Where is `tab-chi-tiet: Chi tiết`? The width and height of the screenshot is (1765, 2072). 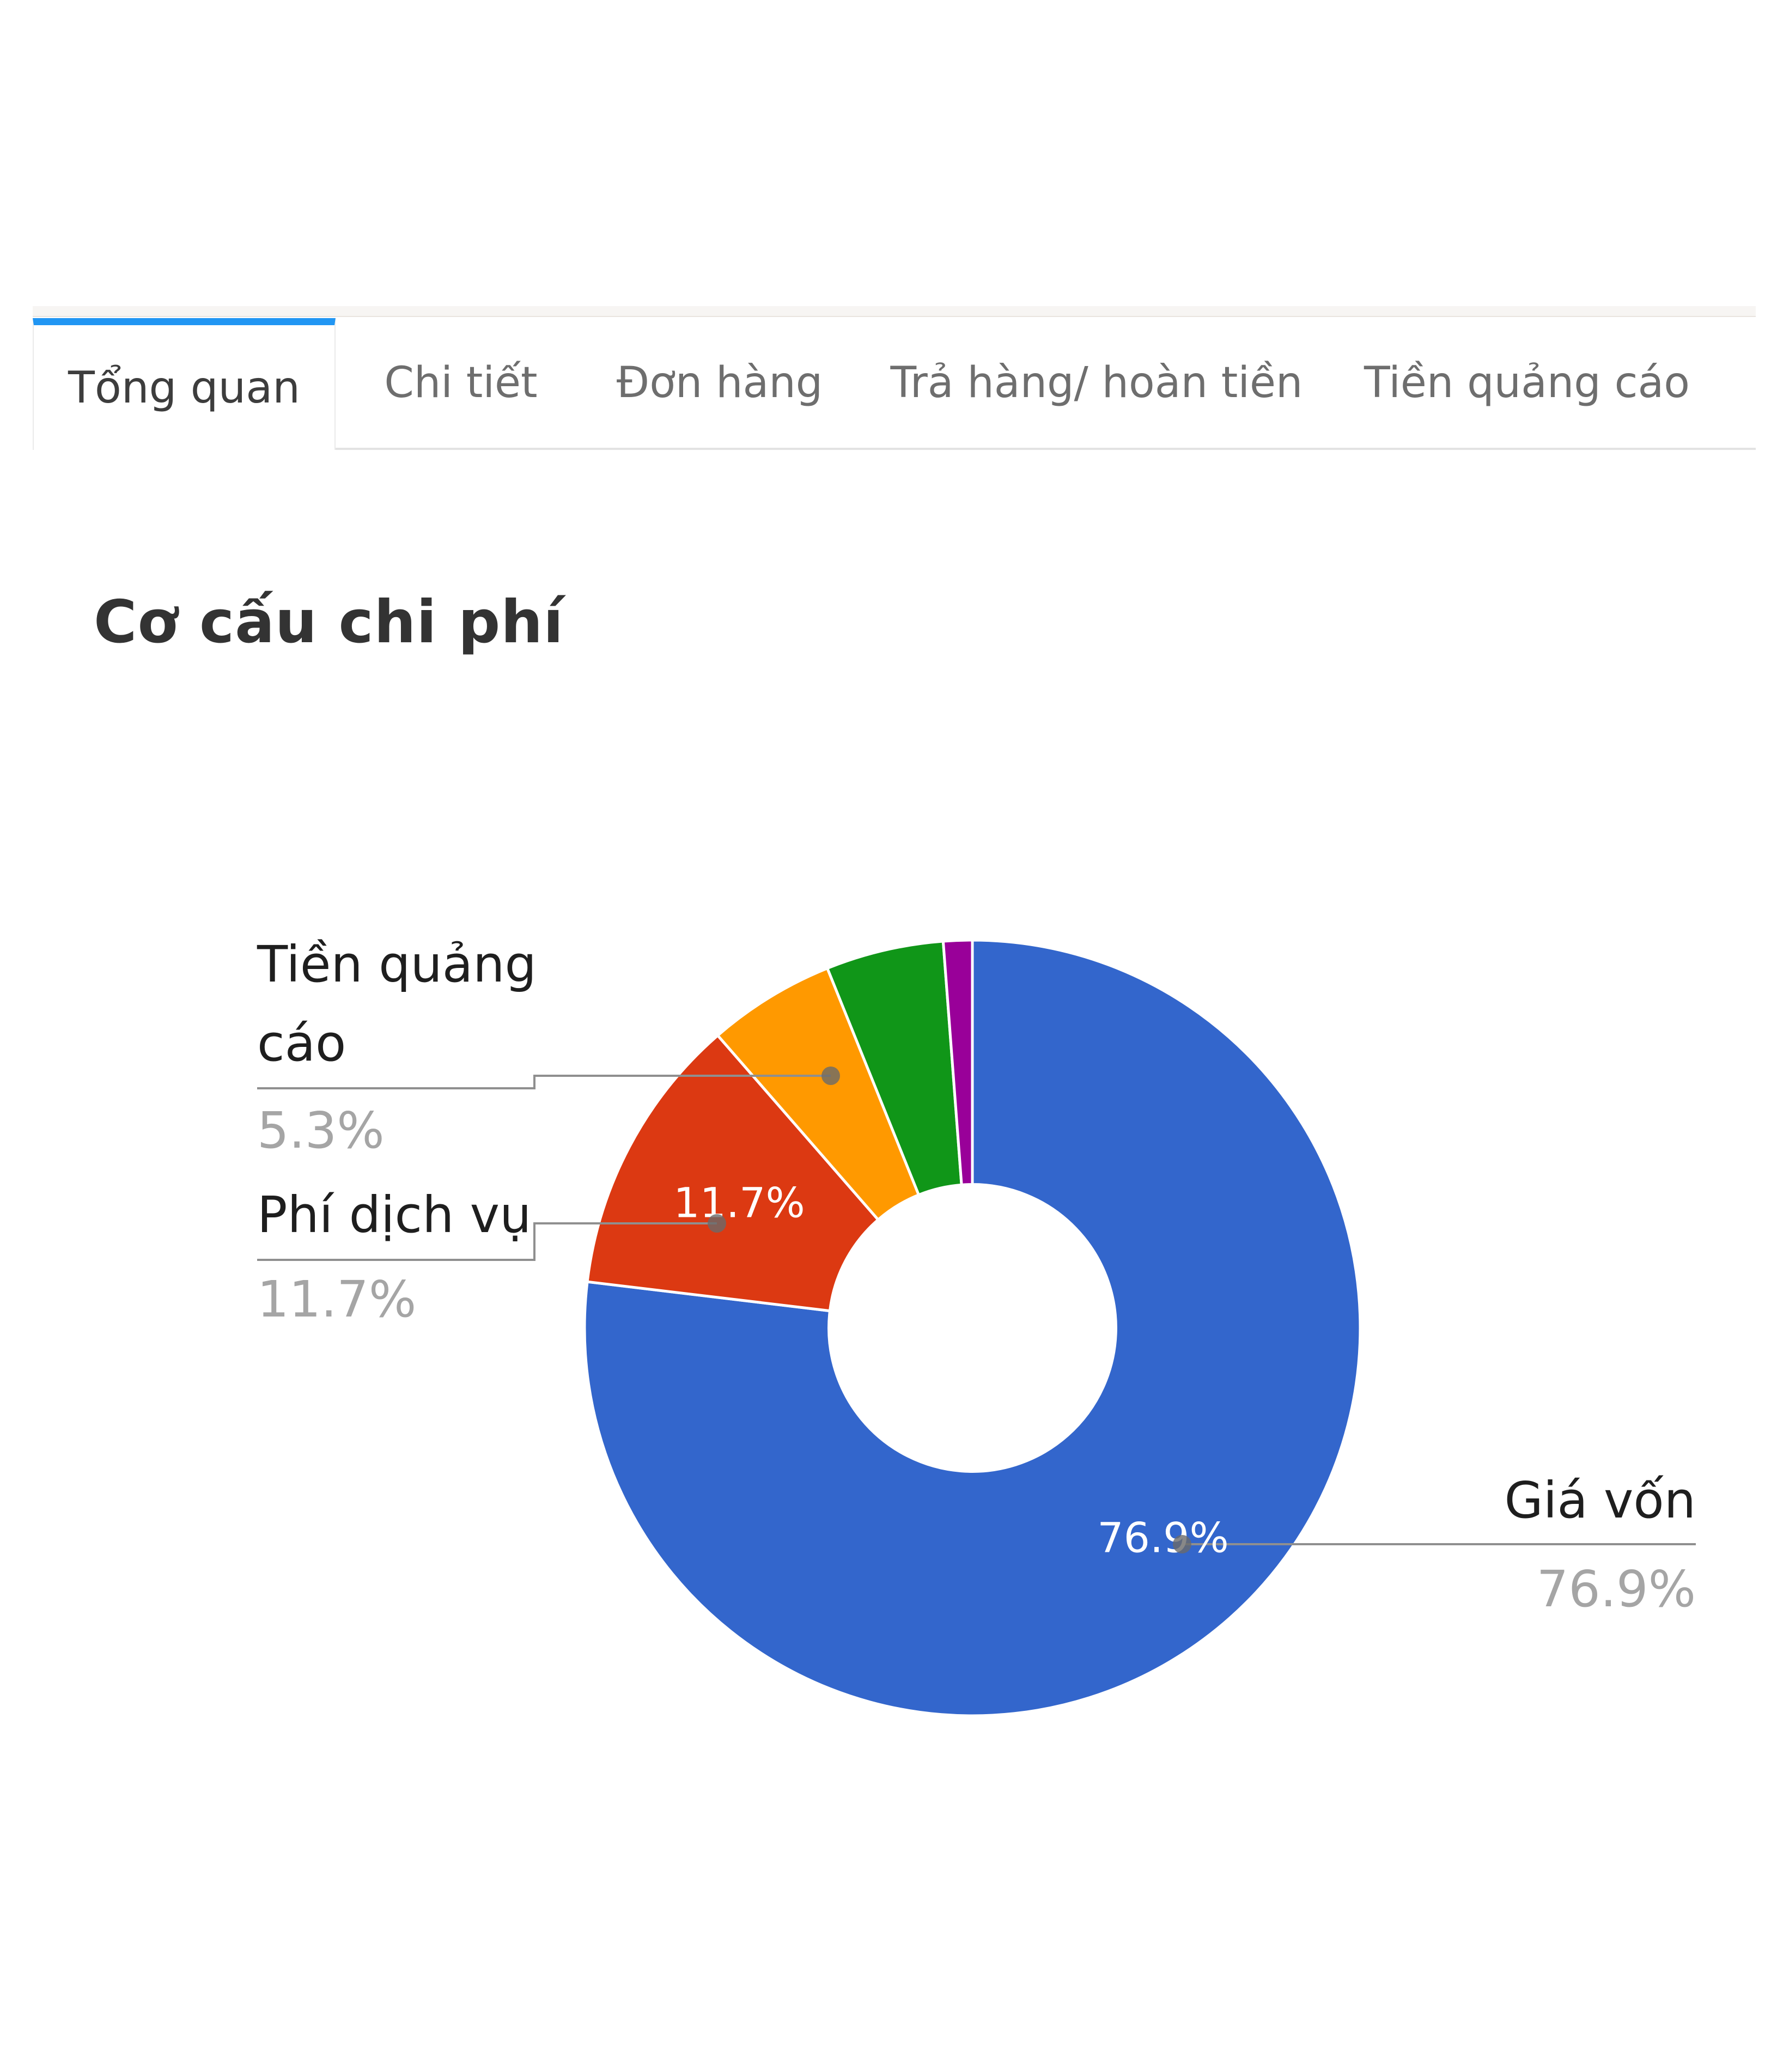
tab-chi-tiet: Chi tiết is located at coordinates (461, 383).